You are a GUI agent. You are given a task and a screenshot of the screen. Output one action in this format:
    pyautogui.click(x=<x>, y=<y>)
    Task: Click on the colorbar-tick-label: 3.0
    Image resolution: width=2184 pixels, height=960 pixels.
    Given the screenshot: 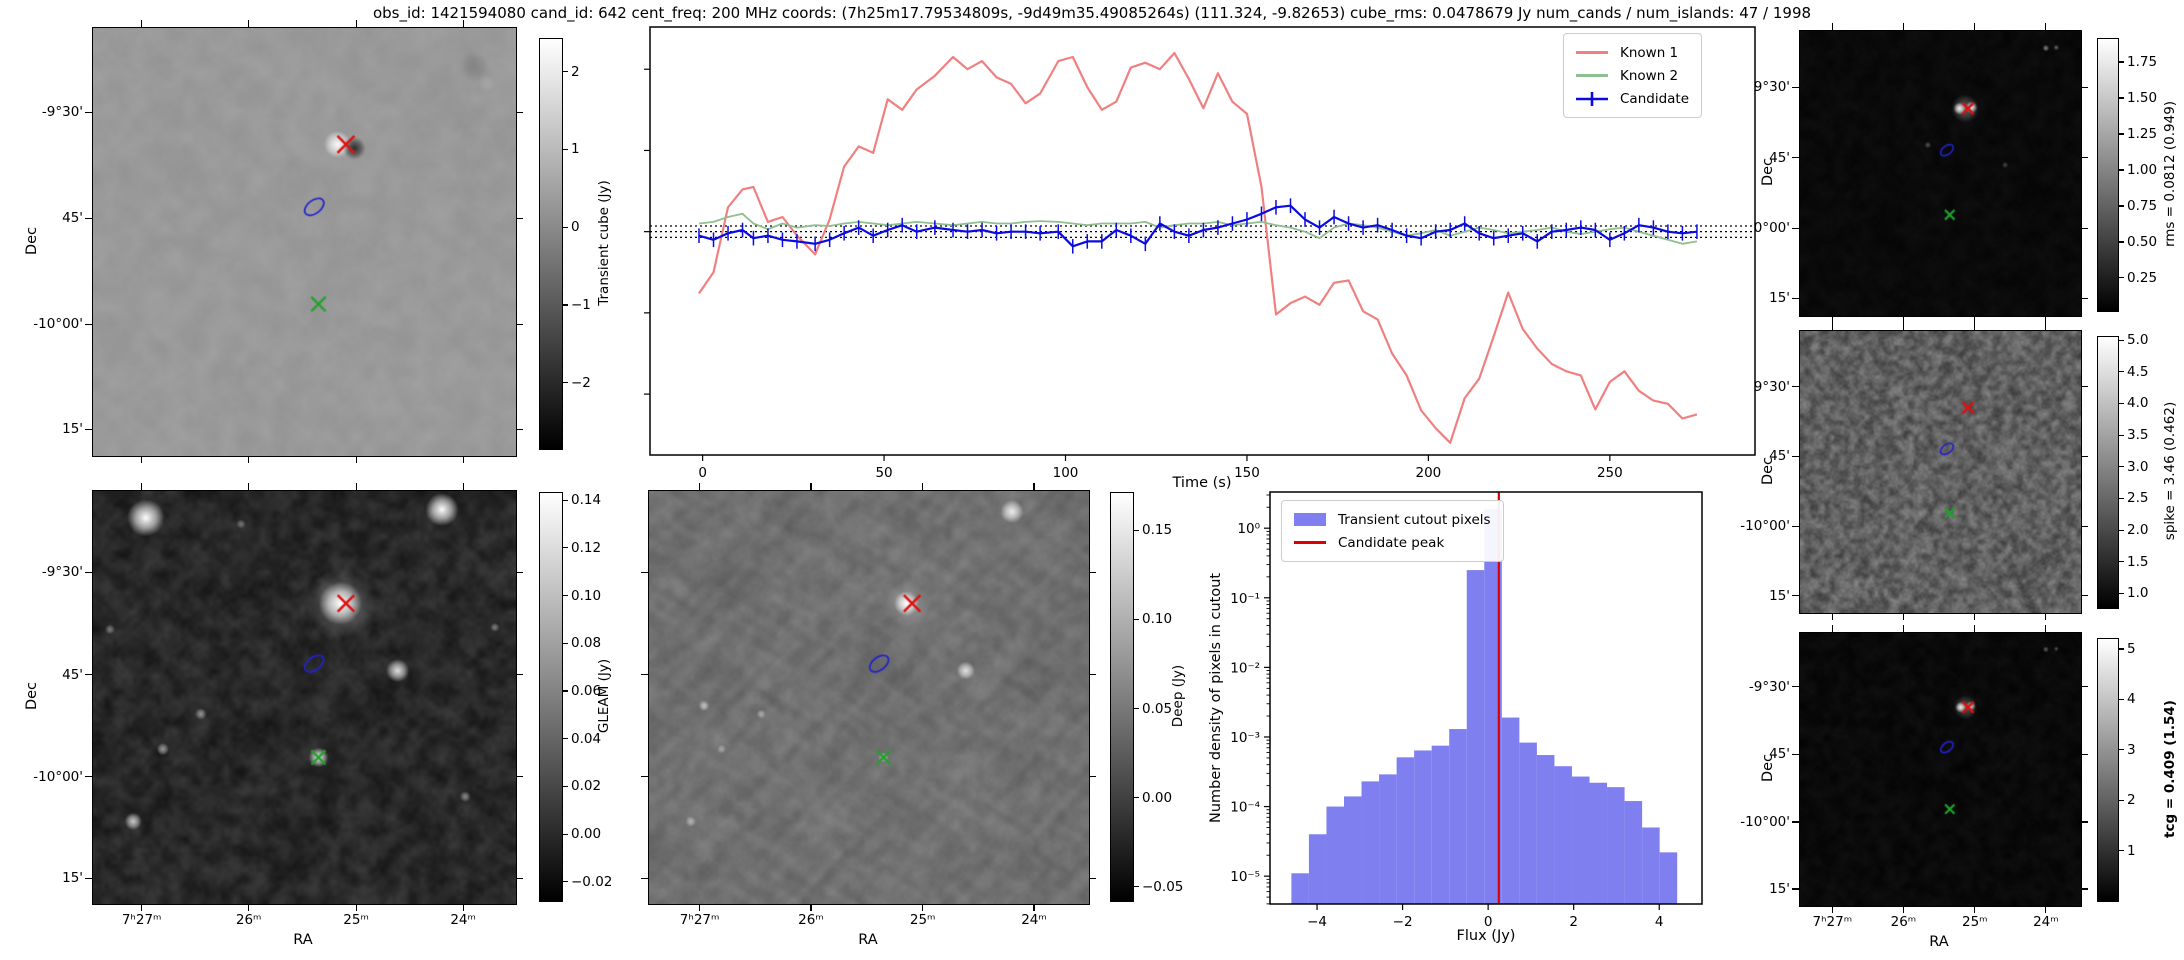 What is the action you would take?
    pyautogui.click(x=2138, y=466)
    